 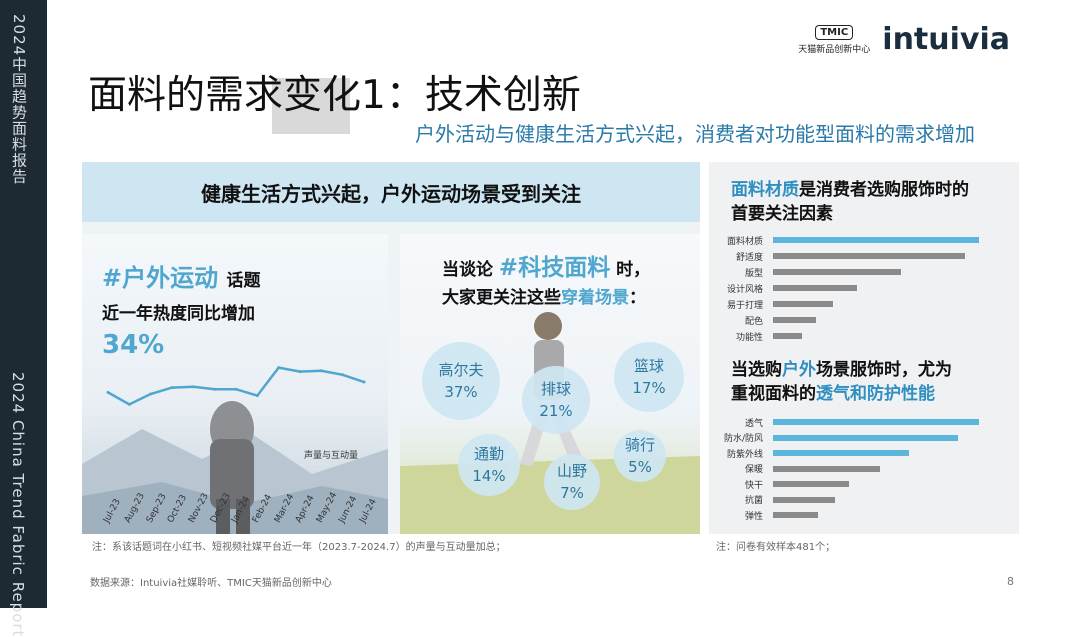 What do you see at coordinates (1010, 581) in the screenshot?
I see `page-number: 8` at bounding box center [1010, 581].